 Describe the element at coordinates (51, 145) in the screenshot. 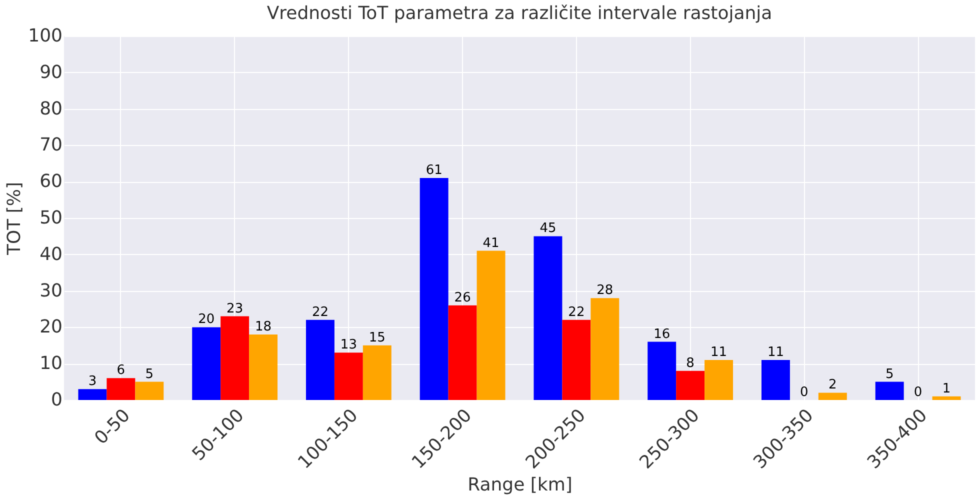

I see `y-tick-label: 70` at that location.